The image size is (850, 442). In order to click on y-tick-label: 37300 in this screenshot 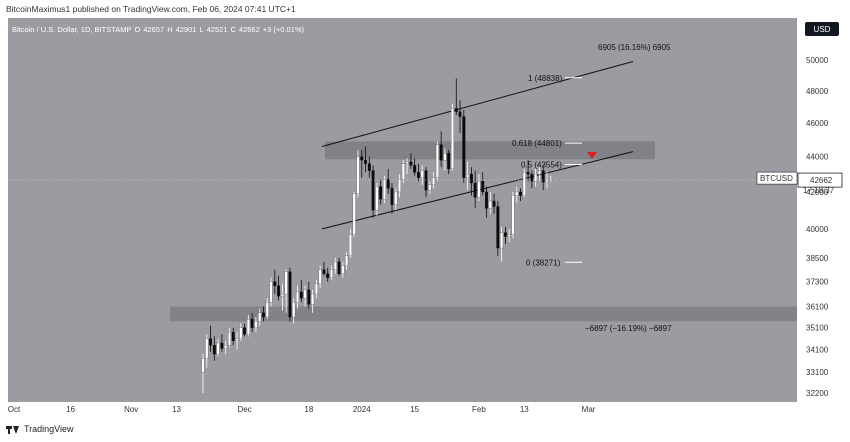, I will do `click(817, 282)`.